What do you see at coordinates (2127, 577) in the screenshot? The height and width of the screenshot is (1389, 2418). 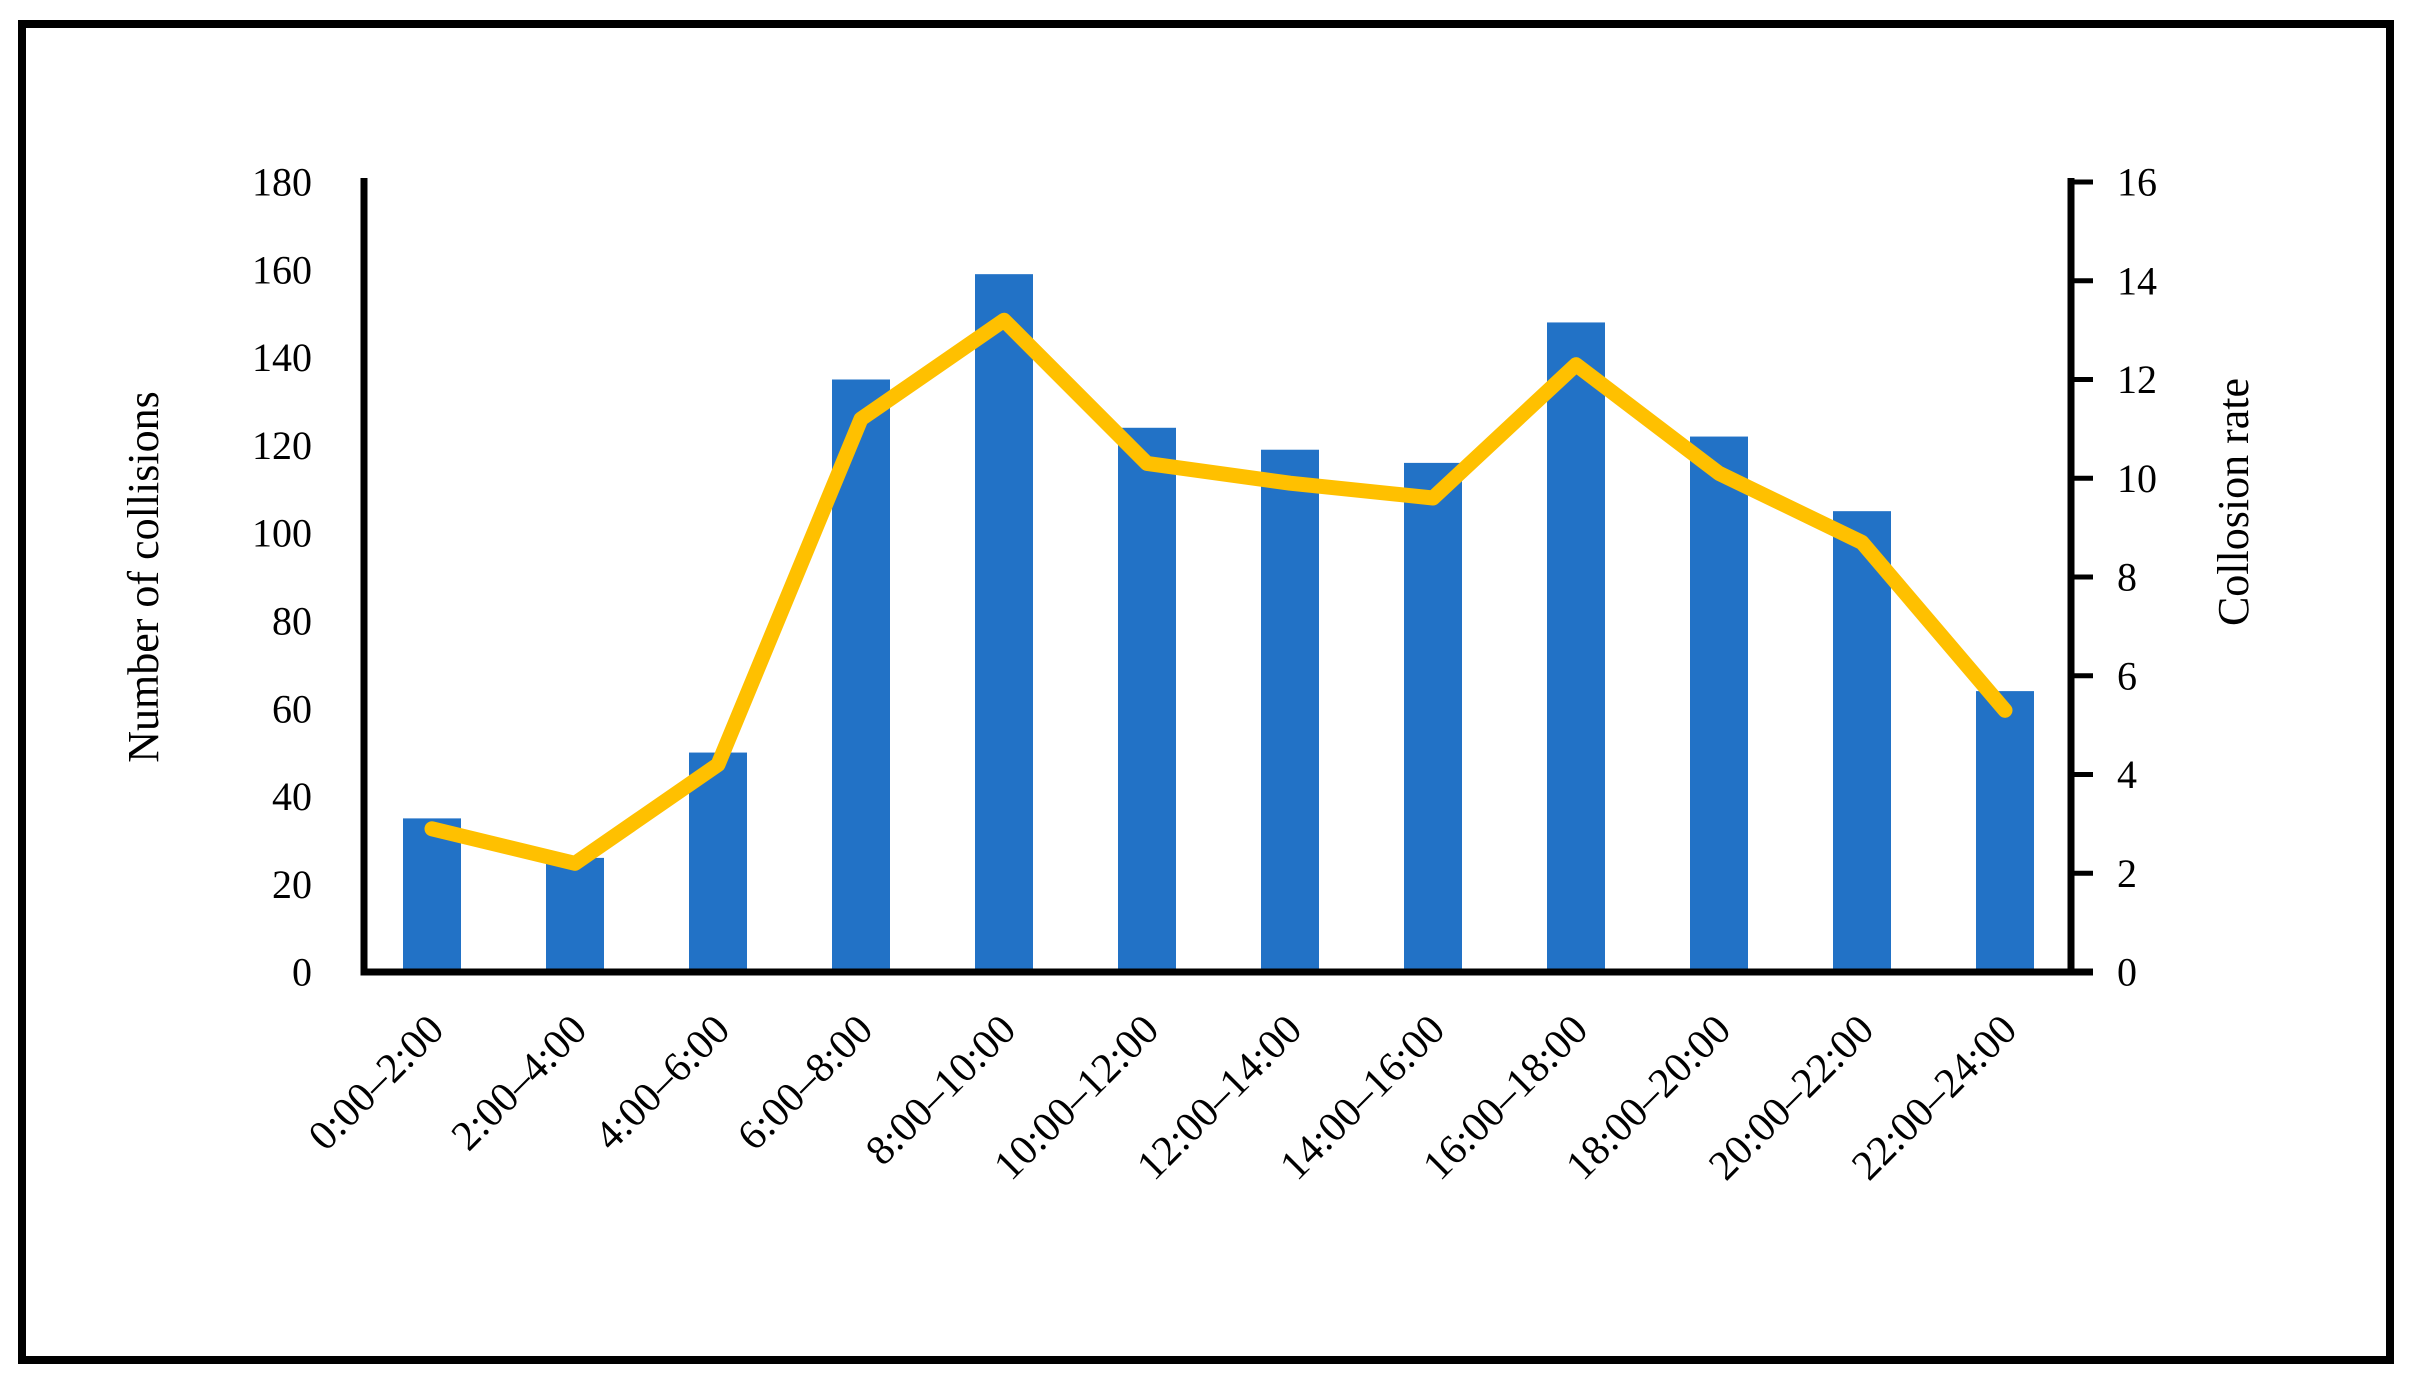 I see `right-axis-tick-label: 8` at bounding box center [2127, 577].